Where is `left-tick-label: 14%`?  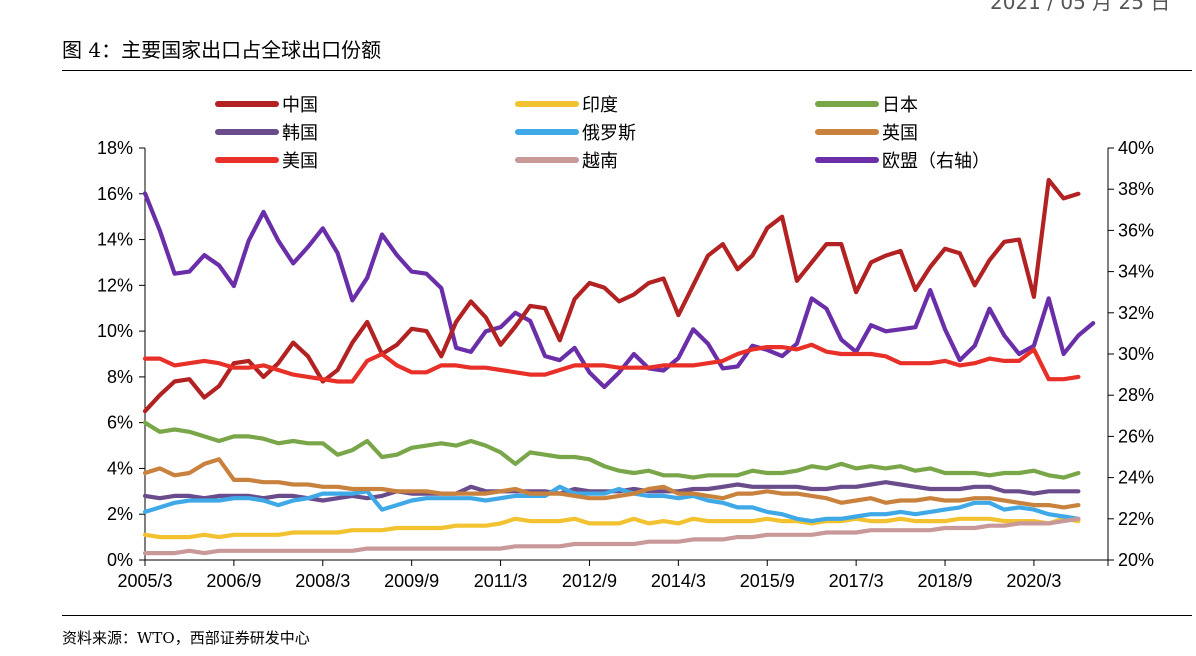
left-tick-label: 14% is located at coordinates (115, 240).